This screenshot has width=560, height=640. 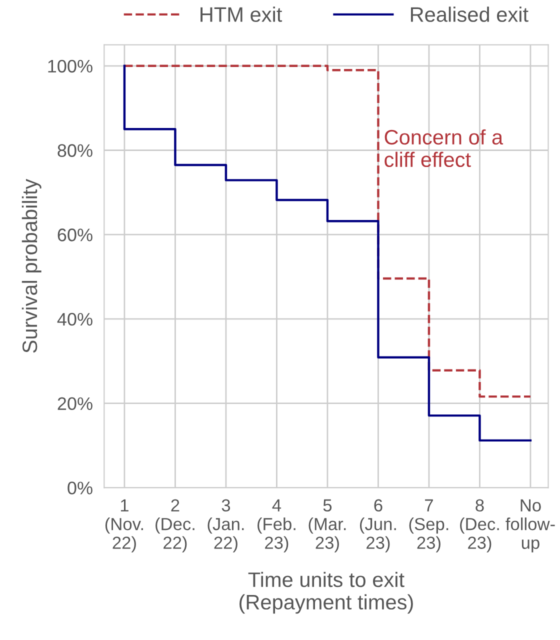 What do you see at coordinates (469, 14) in the screenshot?
I see `legend-label: Realised exit` at bounding box center [469, 14].